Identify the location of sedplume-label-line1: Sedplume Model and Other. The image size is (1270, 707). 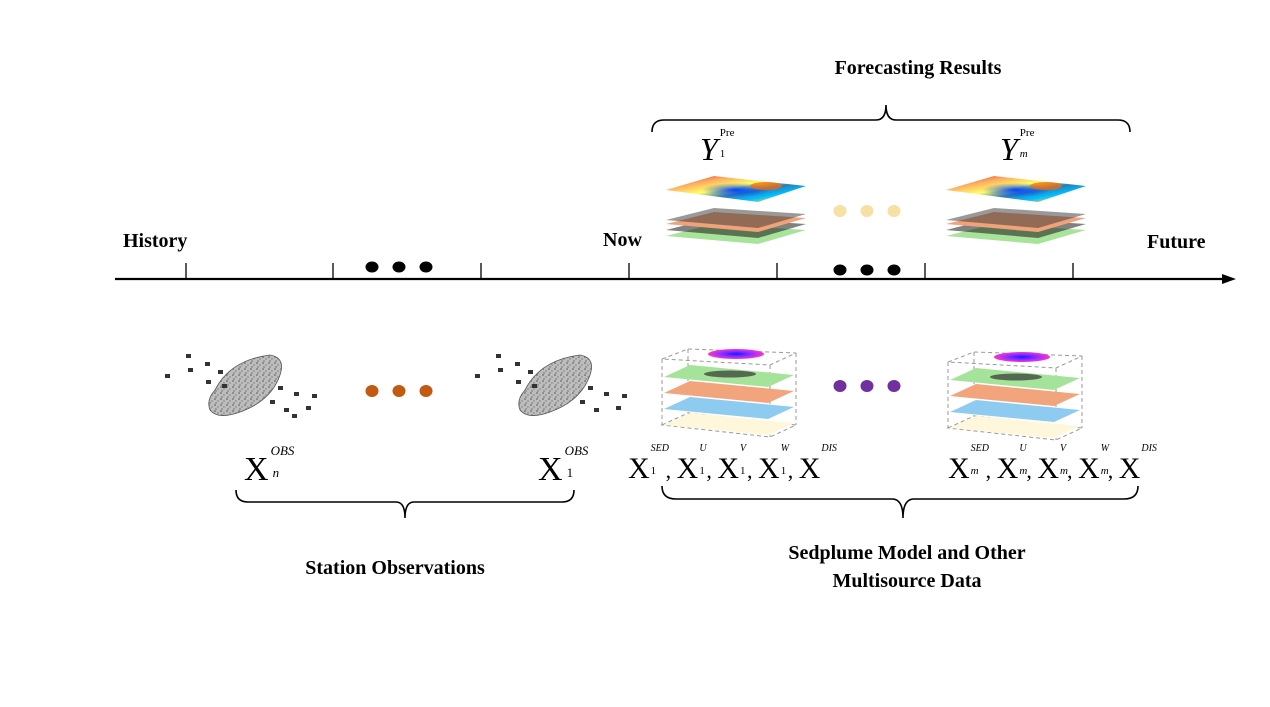
(907, 553).